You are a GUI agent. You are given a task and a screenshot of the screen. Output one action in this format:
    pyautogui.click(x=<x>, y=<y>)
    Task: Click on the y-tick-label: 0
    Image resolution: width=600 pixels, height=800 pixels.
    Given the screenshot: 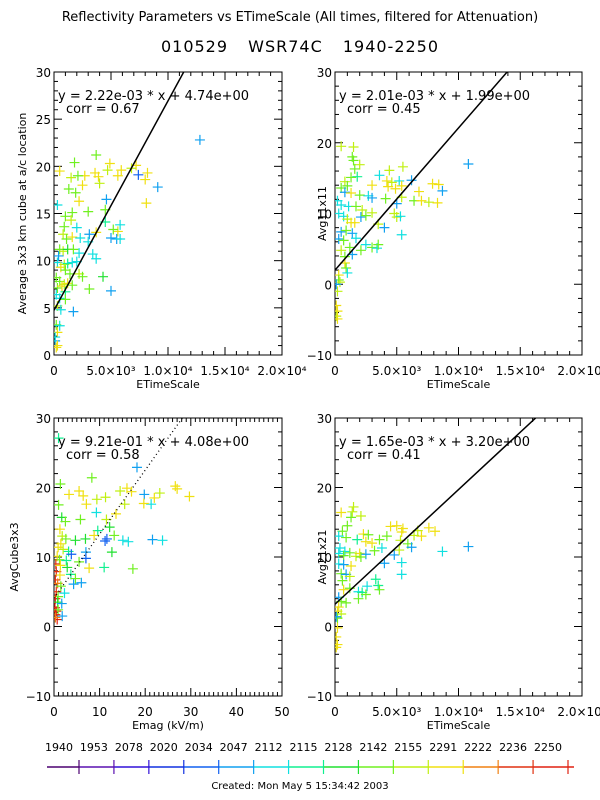 What is the action you would take?
    pyautogui.click(x=328, y=285)
    